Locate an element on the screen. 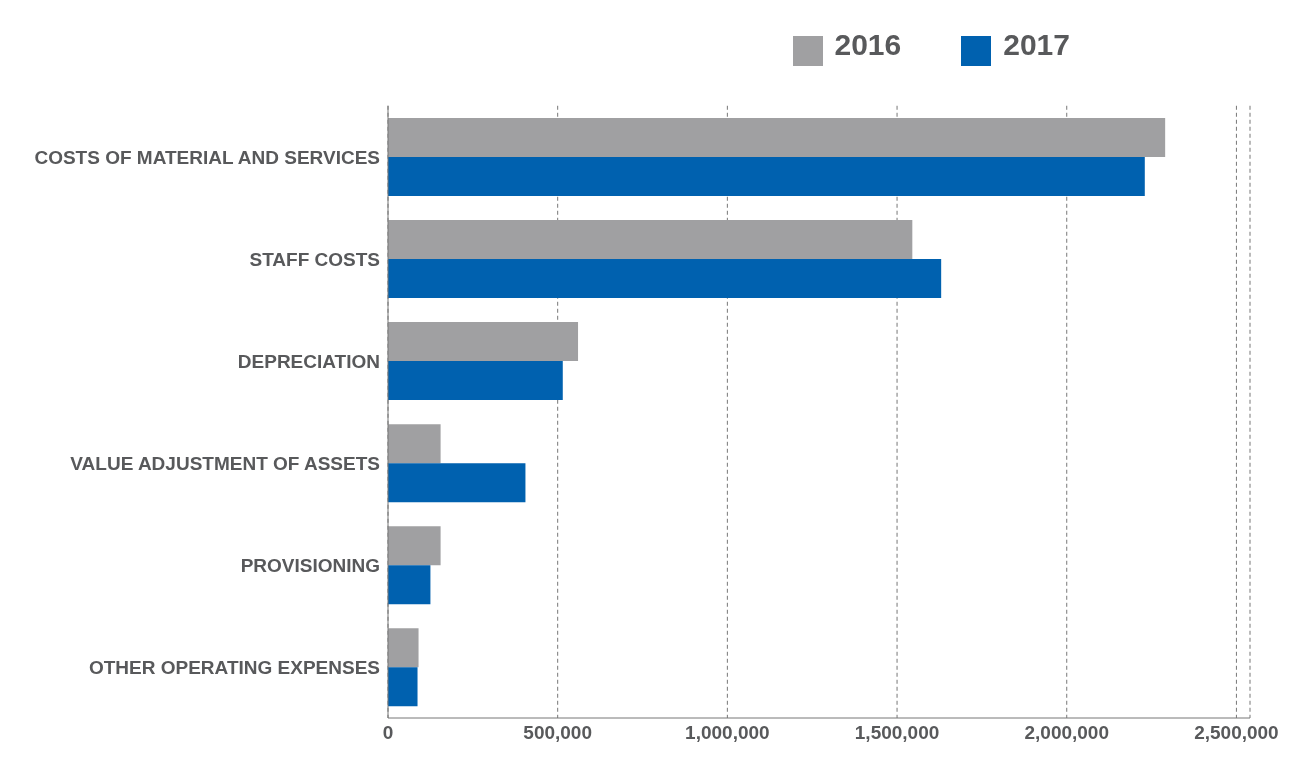  y-tick-label: STAFF COSTS is located at coordinates (314, 259).